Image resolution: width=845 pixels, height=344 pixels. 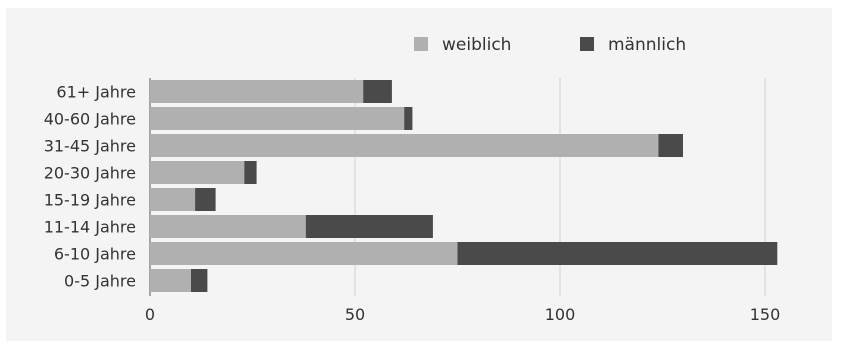 I want to click on x-tick-label: 0, so click(x=150, y=314).